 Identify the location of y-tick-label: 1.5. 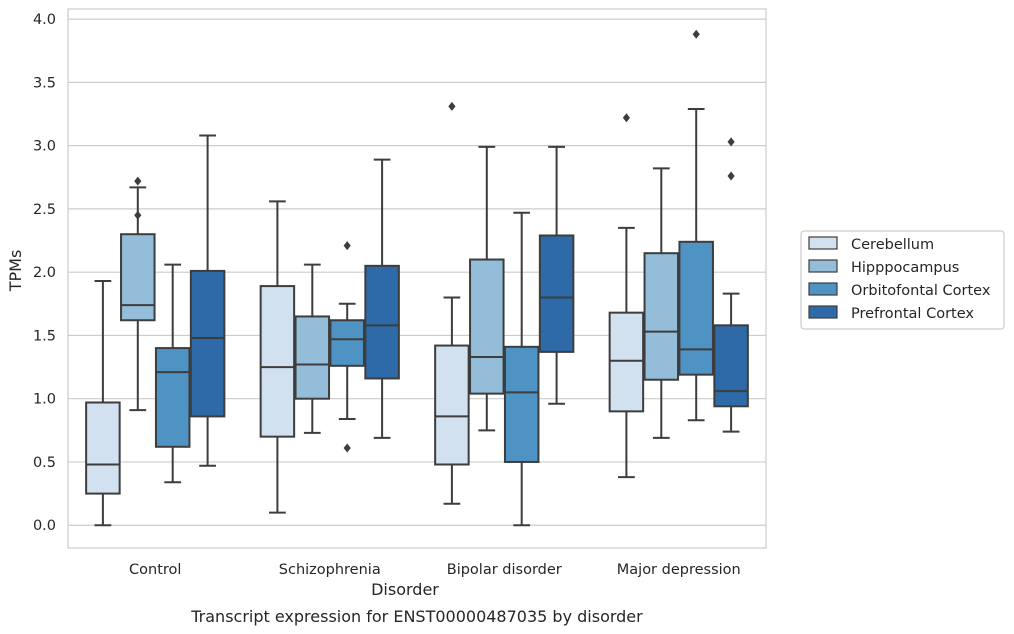
(44, 336).